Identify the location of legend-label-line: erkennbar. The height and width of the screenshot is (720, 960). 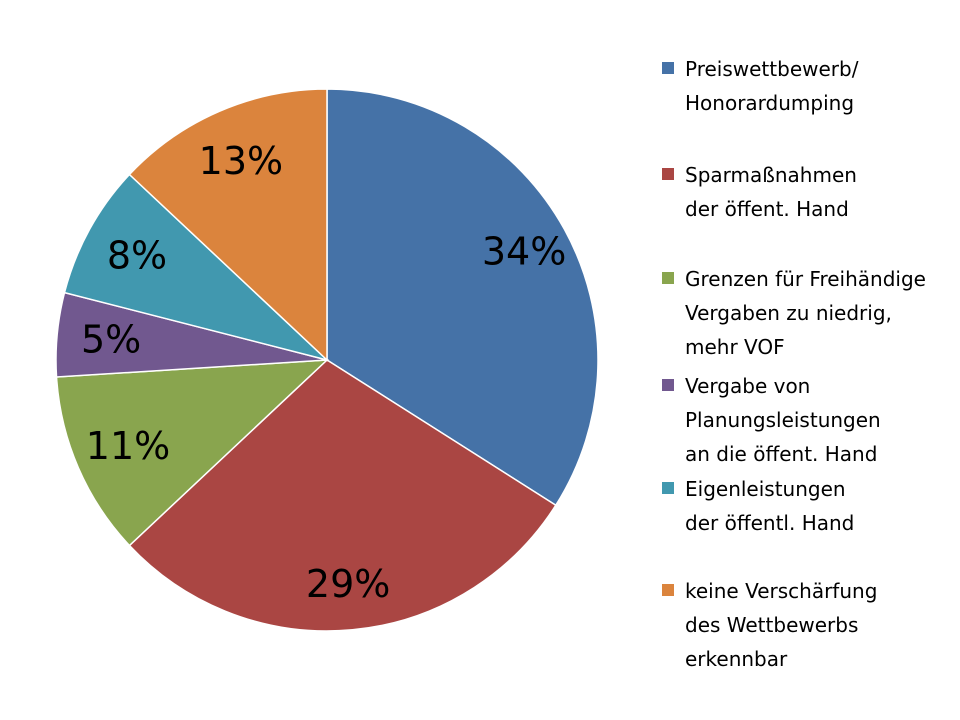
(736, 659).